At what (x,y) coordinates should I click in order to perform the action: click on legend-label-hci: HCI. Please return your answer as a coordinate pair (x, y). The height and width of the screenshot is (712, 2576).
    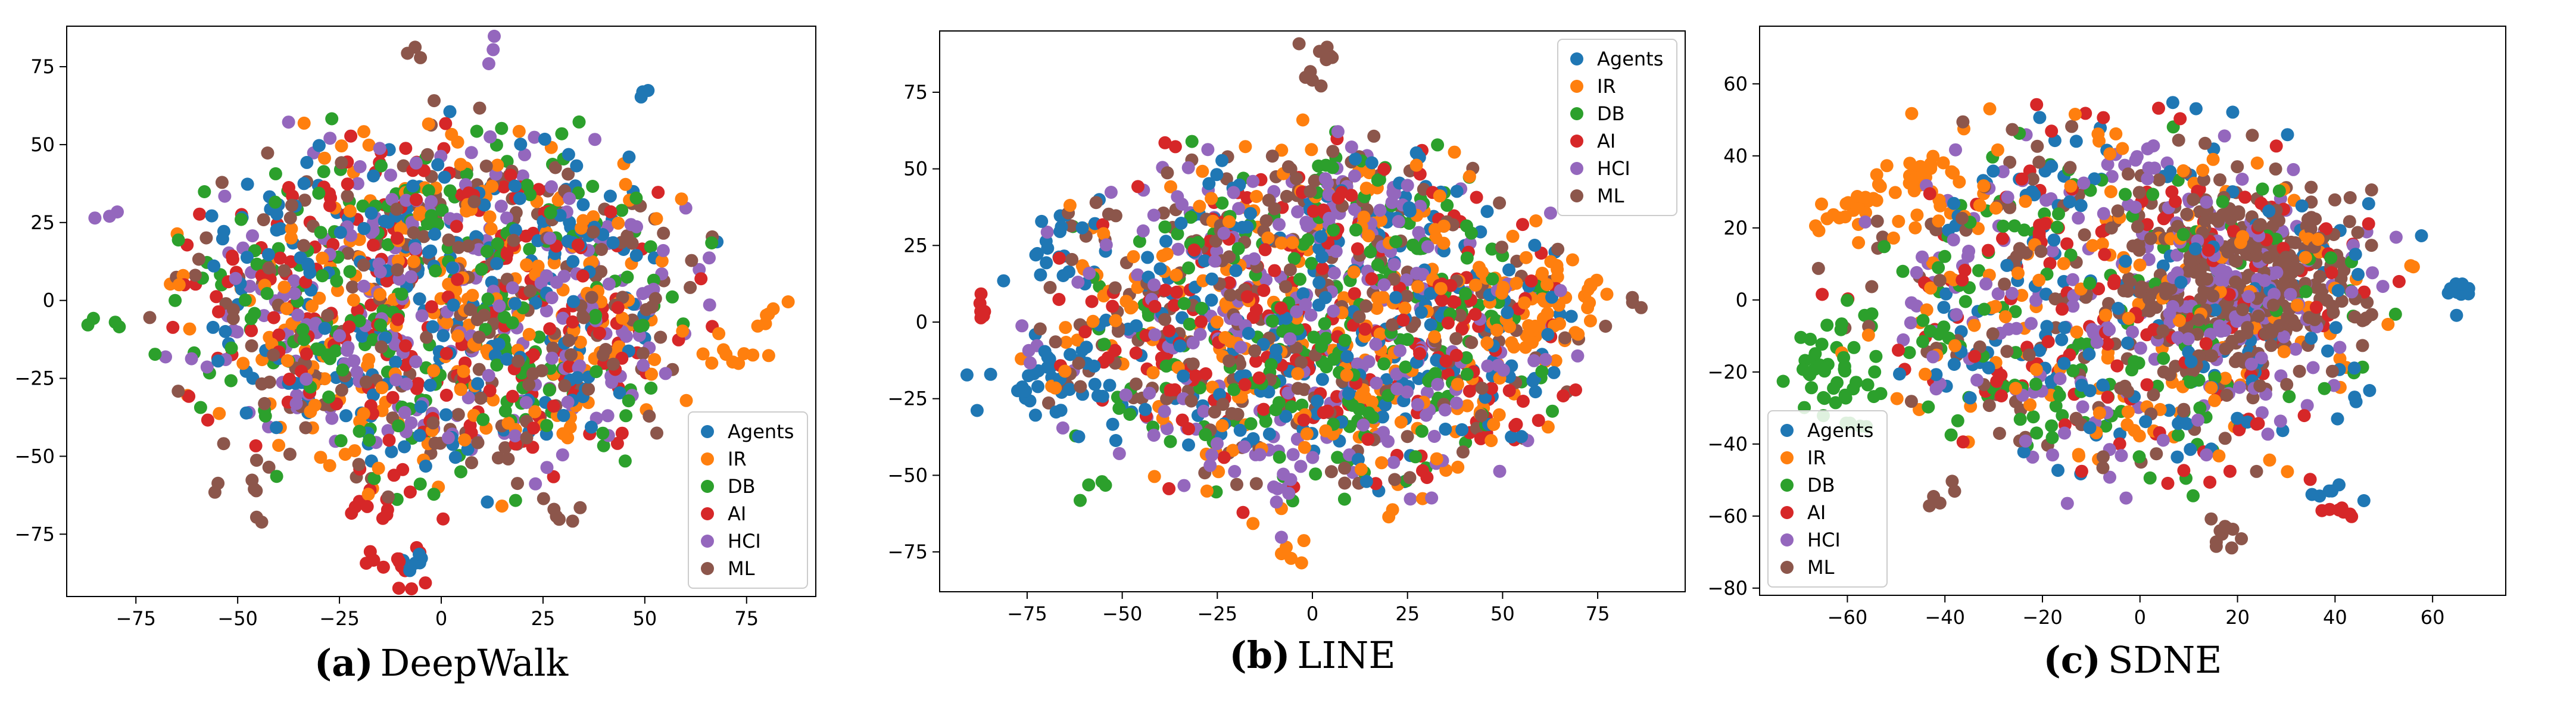
    Looking at the image, I should click on (1824, 540).